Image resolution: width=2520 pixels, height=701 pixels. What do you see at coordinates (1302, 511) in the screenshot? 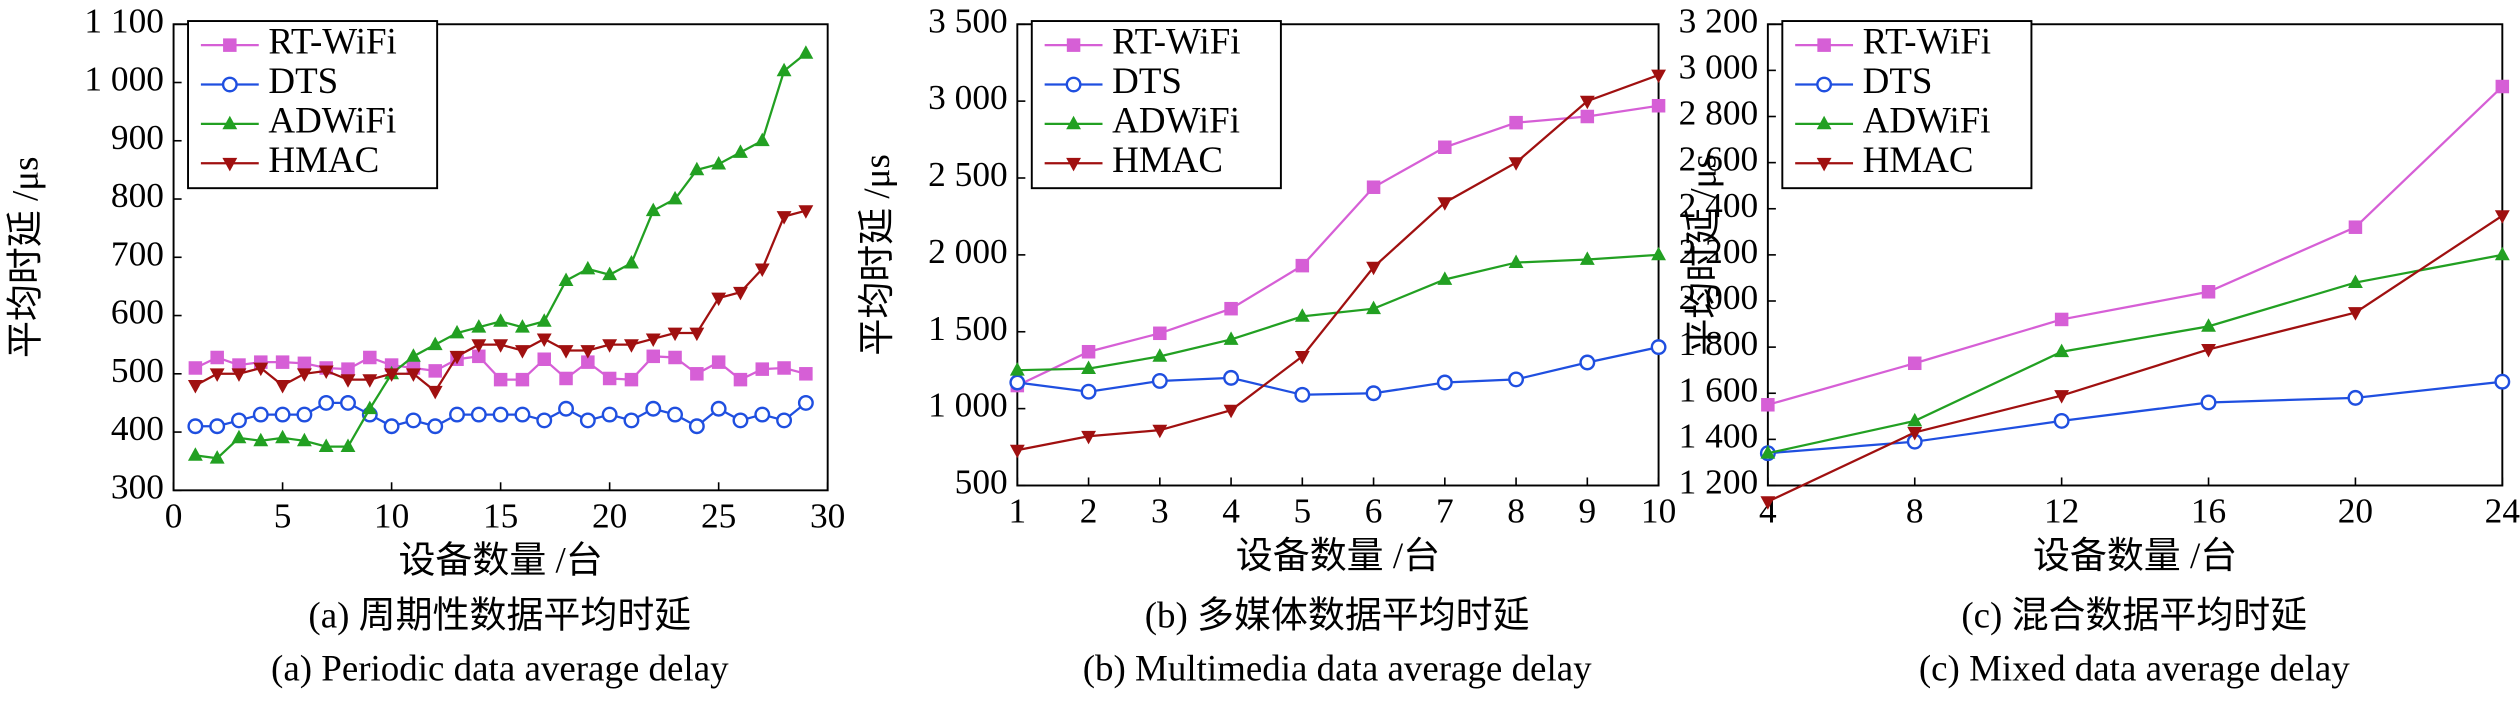
I see `x-tick-label: 5` at bounding box center [1302, 511].